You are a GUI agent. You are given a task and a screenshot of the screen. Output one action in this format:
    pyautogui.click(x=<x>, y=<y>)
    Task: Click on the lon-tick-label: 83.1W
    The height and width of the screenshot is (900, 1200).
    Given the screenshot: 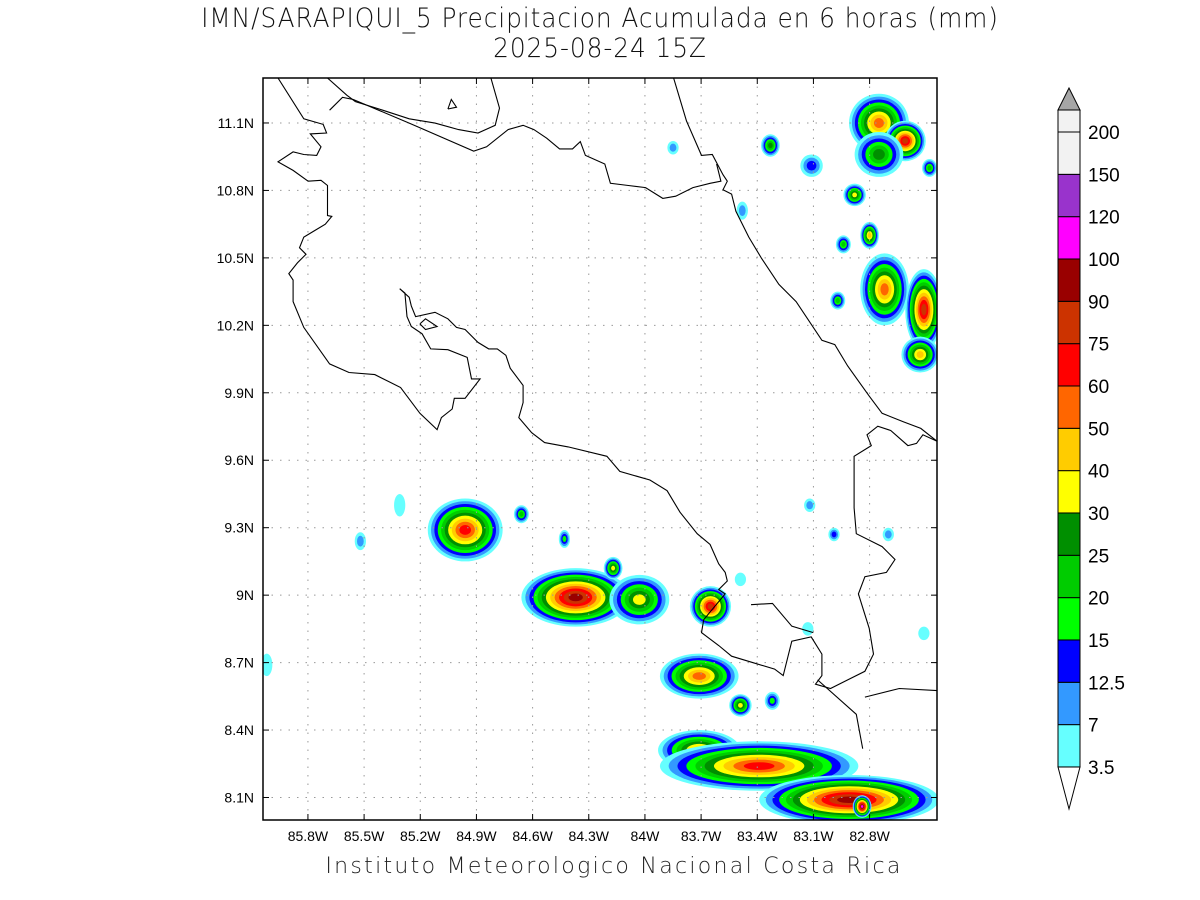 What is the action you would take?
    pyautogui.click(x=813, y=836)
    